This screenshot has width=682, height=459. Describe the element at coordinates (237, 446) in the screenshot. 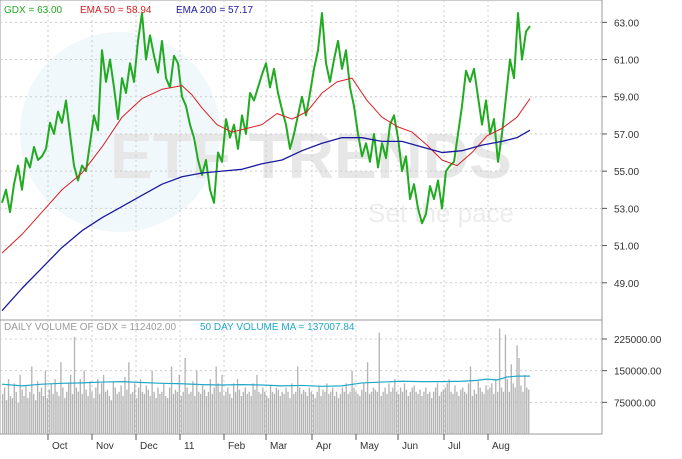

I see `x-tick-label: Feb` at that location.